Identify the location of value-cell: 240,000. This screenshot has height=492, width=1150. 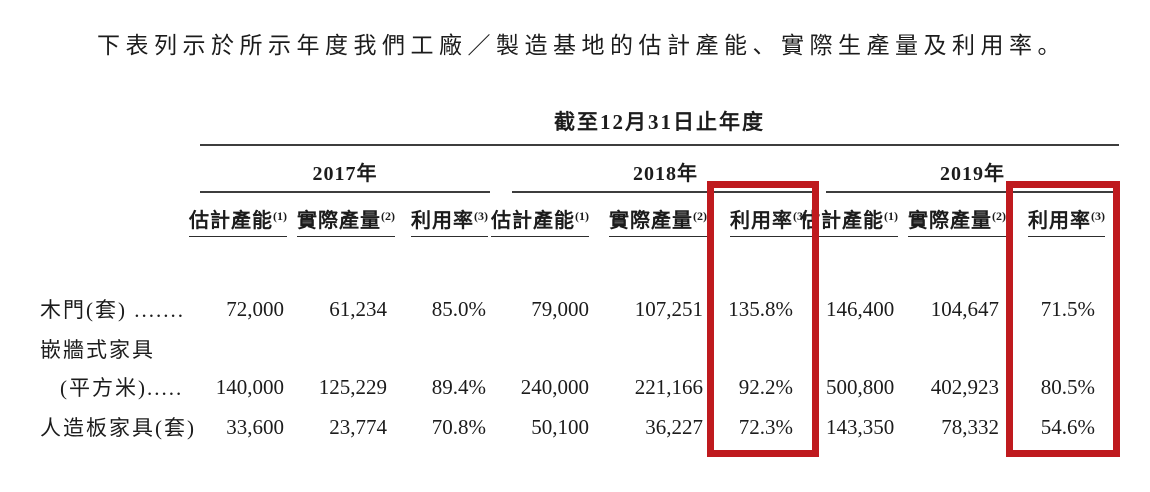
(554, 386).